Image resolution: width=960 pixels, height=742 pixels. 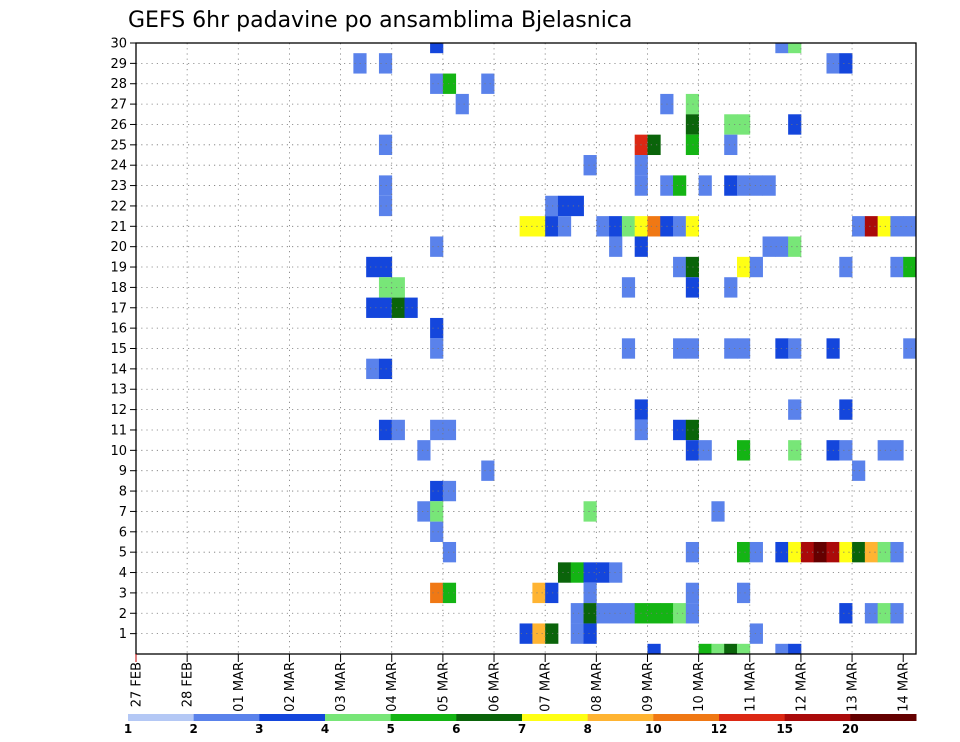 I want to click on y-tick-label: 10, so click(x=118, y=451).